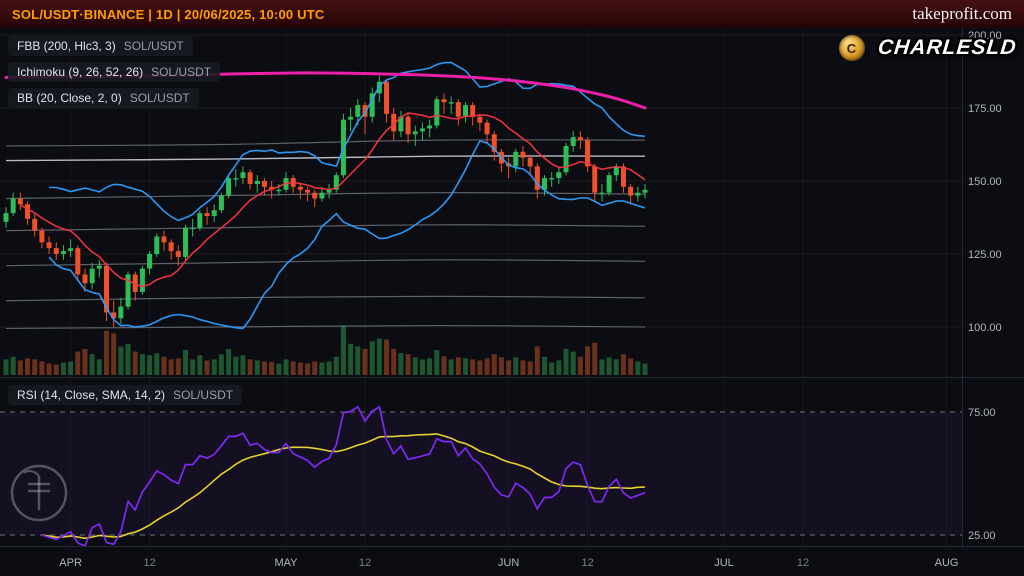 The image size is (1024, 576). I want to click on time-axis-label: JUL, so click(724, 563).